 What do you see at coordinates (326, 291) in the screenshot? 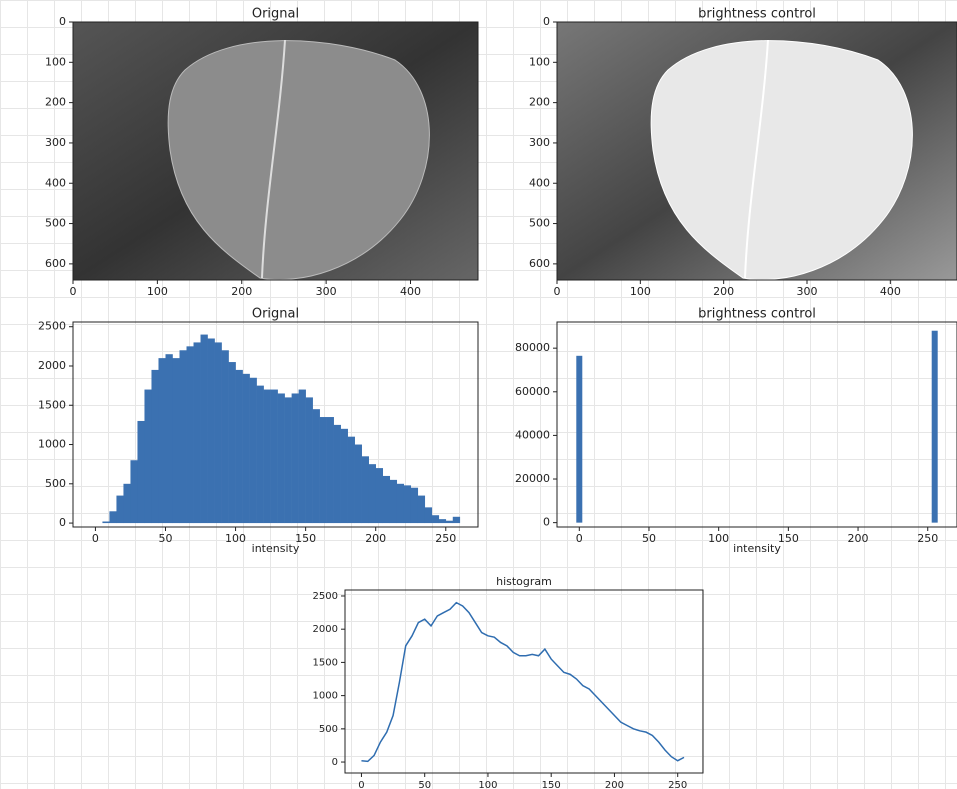
I see `x-tick-label: 300` at bounding box center [326, 291].